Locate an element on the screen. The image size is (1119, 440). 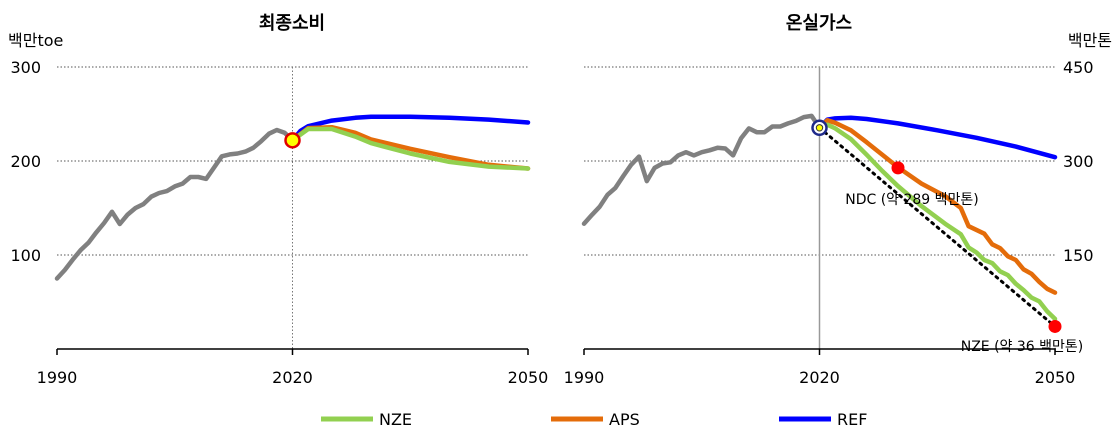
panel-title: 온실가스 is located at coordinates (819, 23).